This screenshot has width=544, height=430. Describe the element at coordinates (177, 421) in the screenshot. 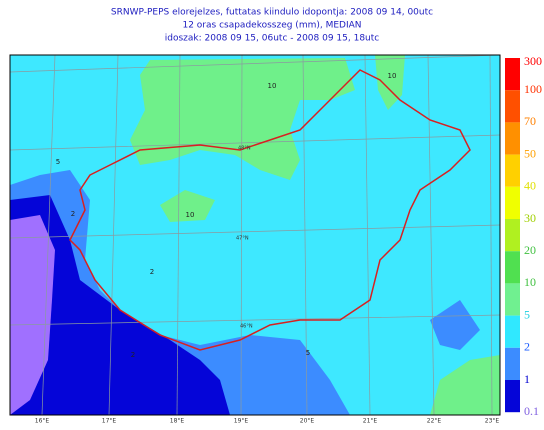

I see `longitude-label: 18°E` at that location.